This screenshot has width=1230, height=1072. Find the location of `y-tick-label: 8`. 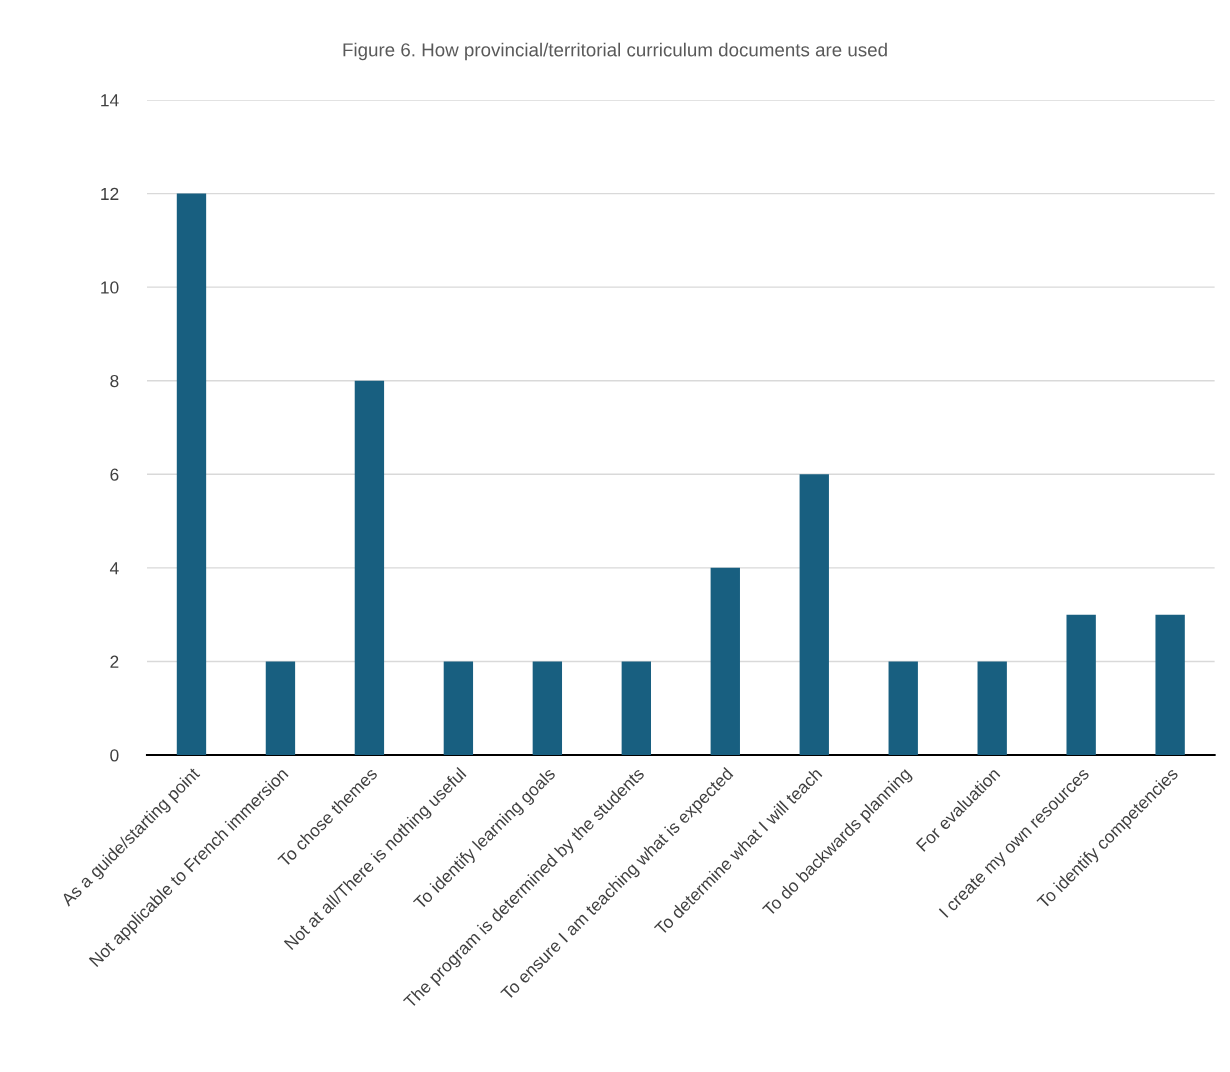

y-tick-label: 8 is located at coordinates (114, 381).